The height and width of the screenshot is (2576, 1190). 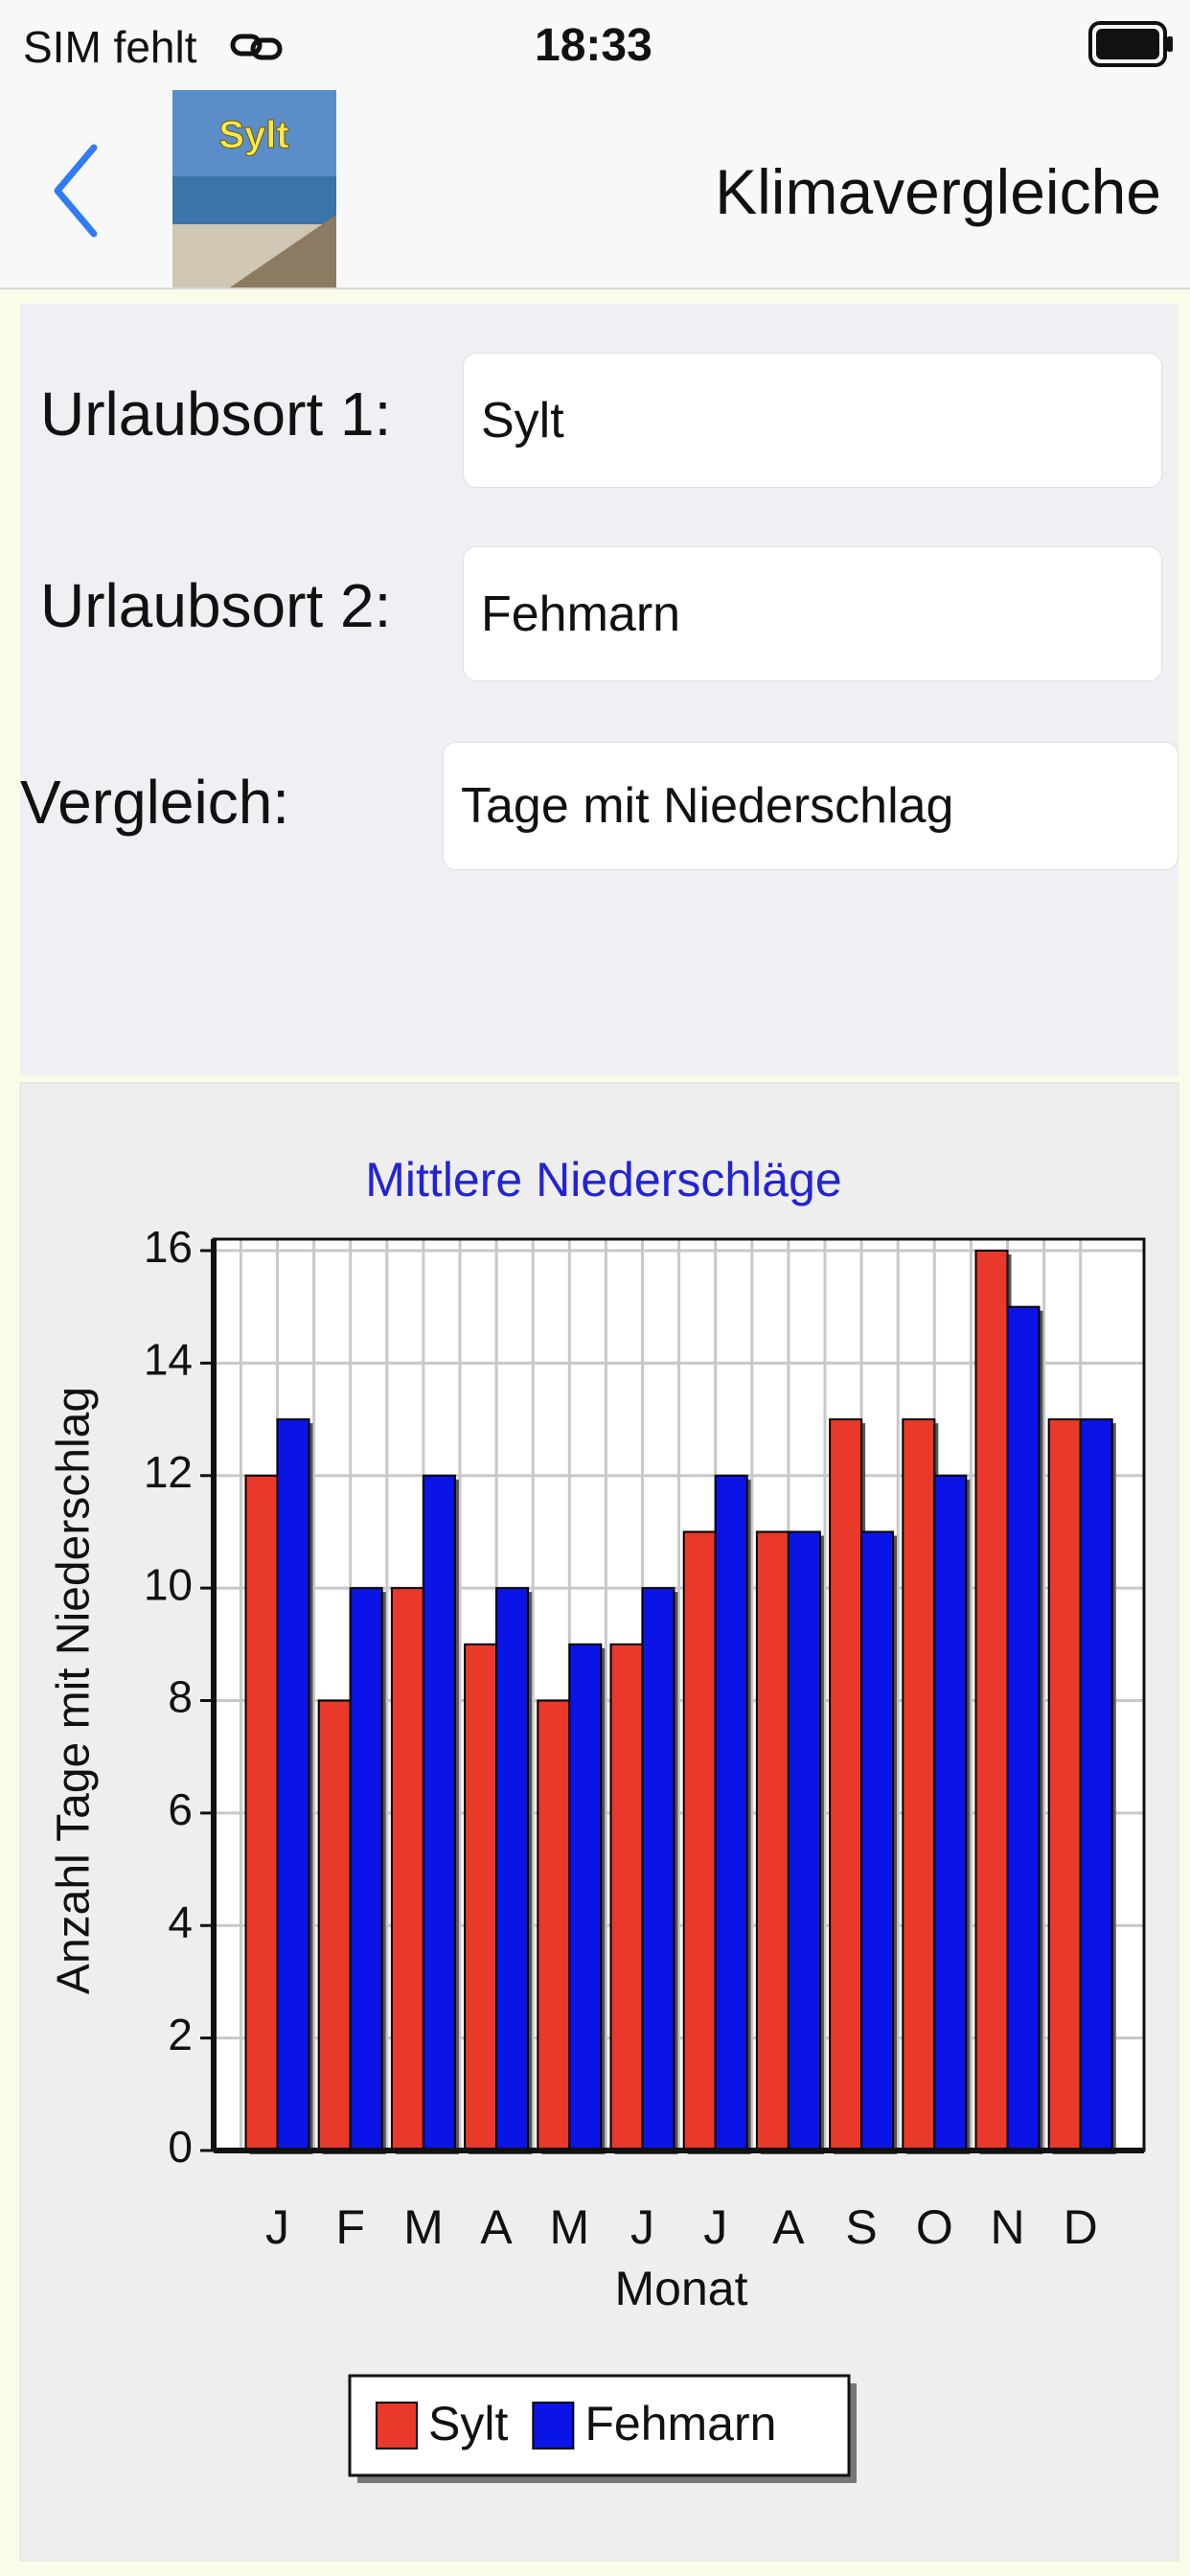 What do you see at coordinates (603, 1180) in the screenshot?
I see `chart-title: Mittlere Niederschläge` at bounding box center [603, 1180].